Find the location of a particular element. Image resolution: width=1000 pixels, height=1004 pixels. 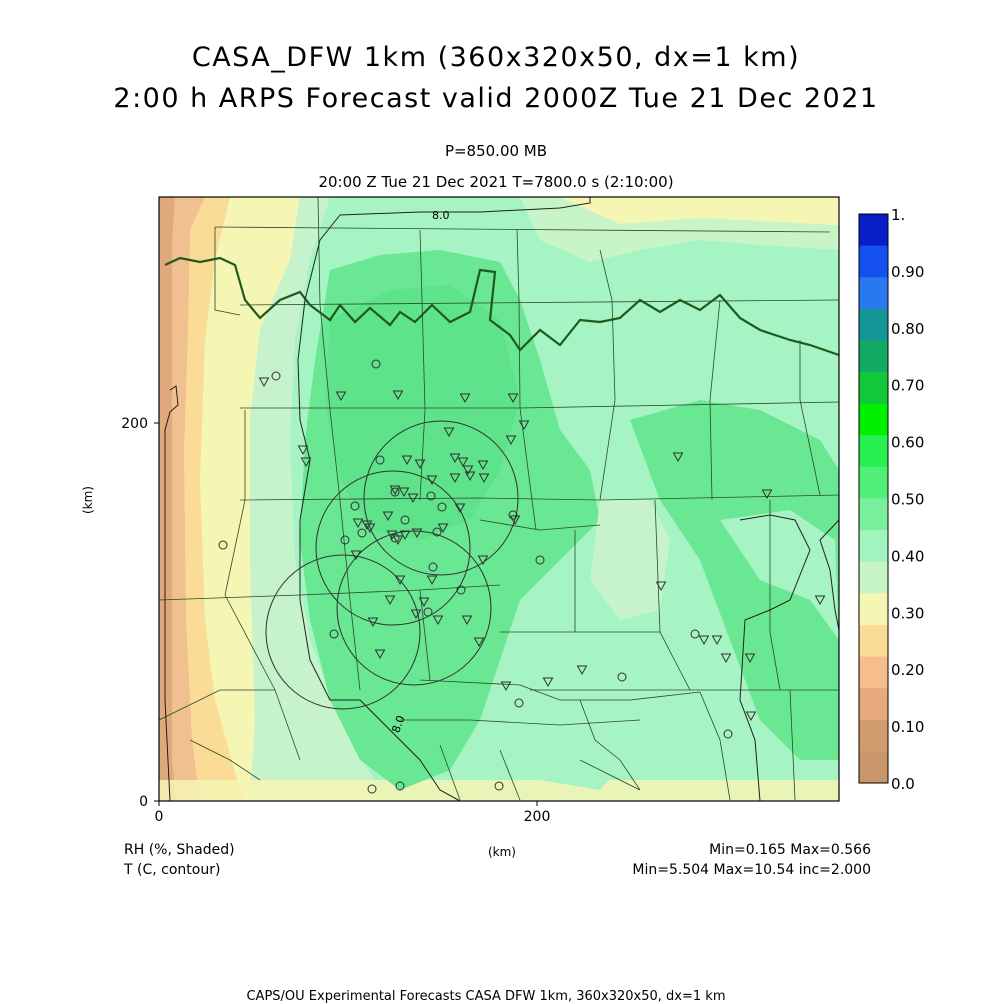

colorbar-label: 0.40 is located at coordinates (907, 556).